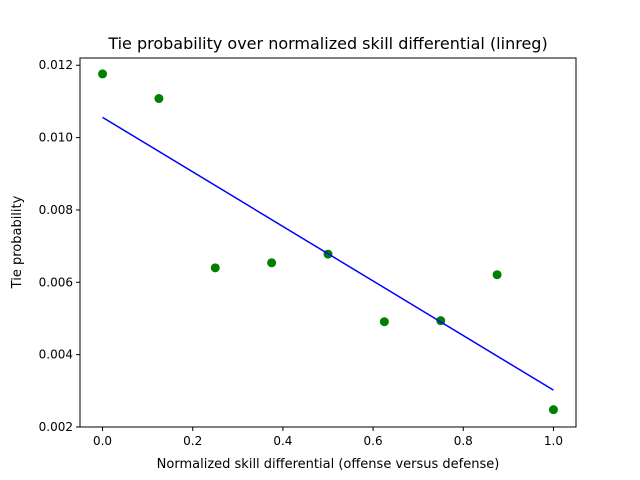 The height and width of the screenshot is (480, 640). What do you see at coordinates (56, 355) in the screenshot?
I see `y-tick-label: 0.004` at bounding box center [56, 355].